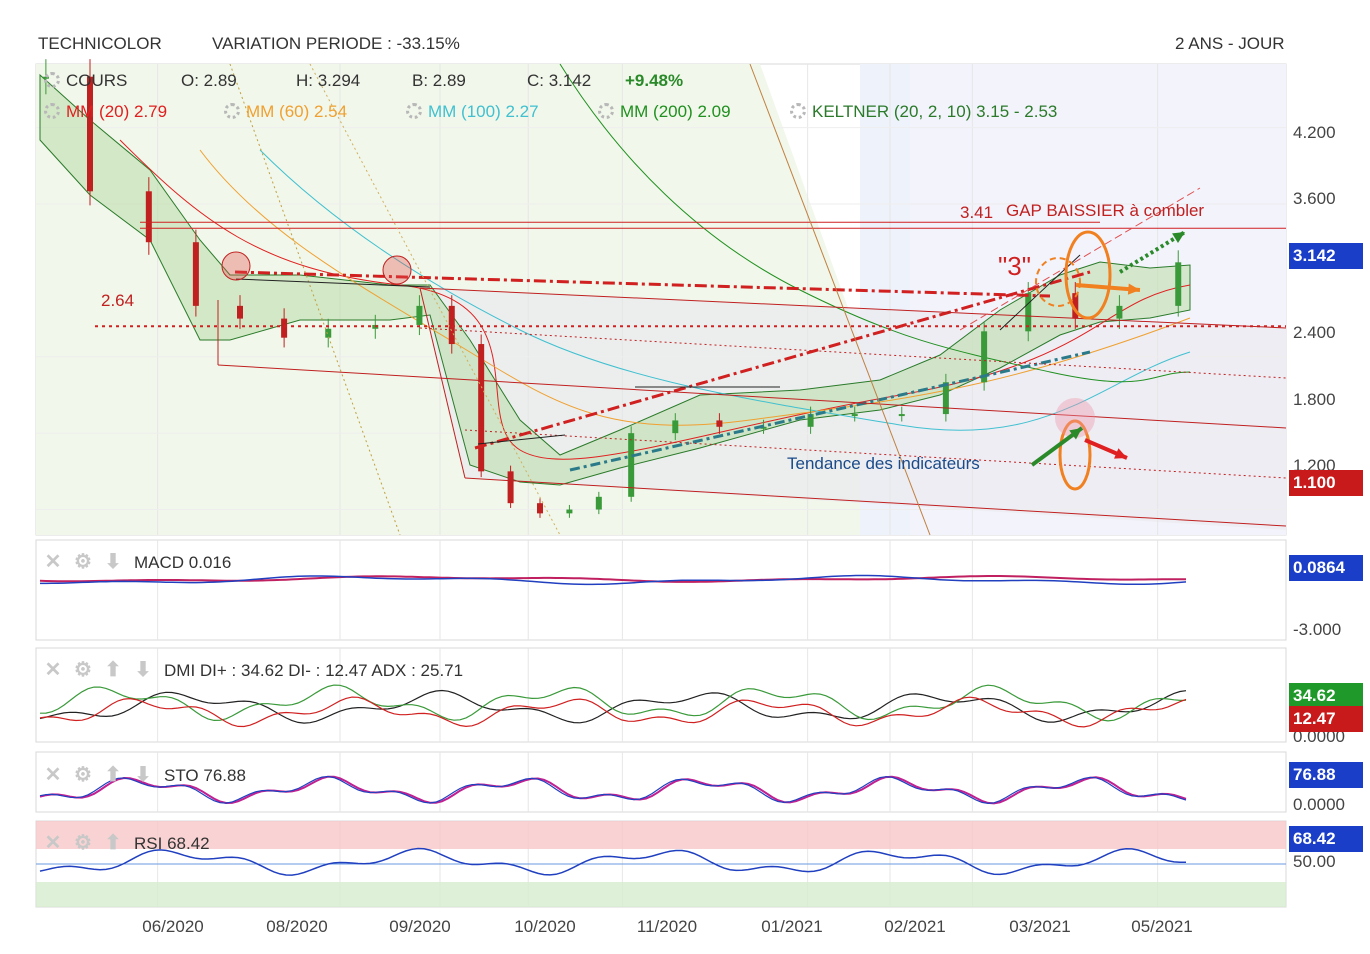 This screenshot has width=1370, height=954. I want to click on sto-name: STO, so click(181, 775).